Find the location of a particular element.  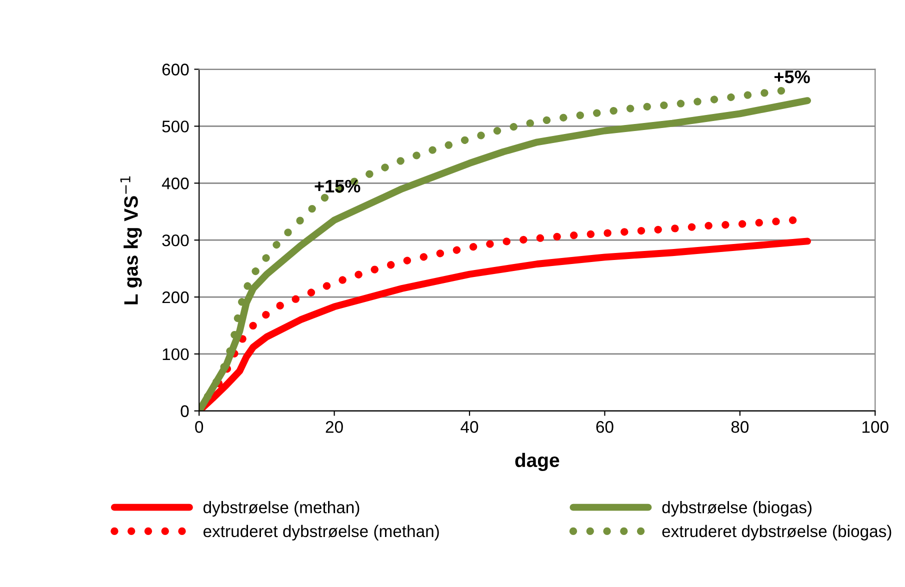

y-tick-label: 0 is located at coordinates (184, 411).